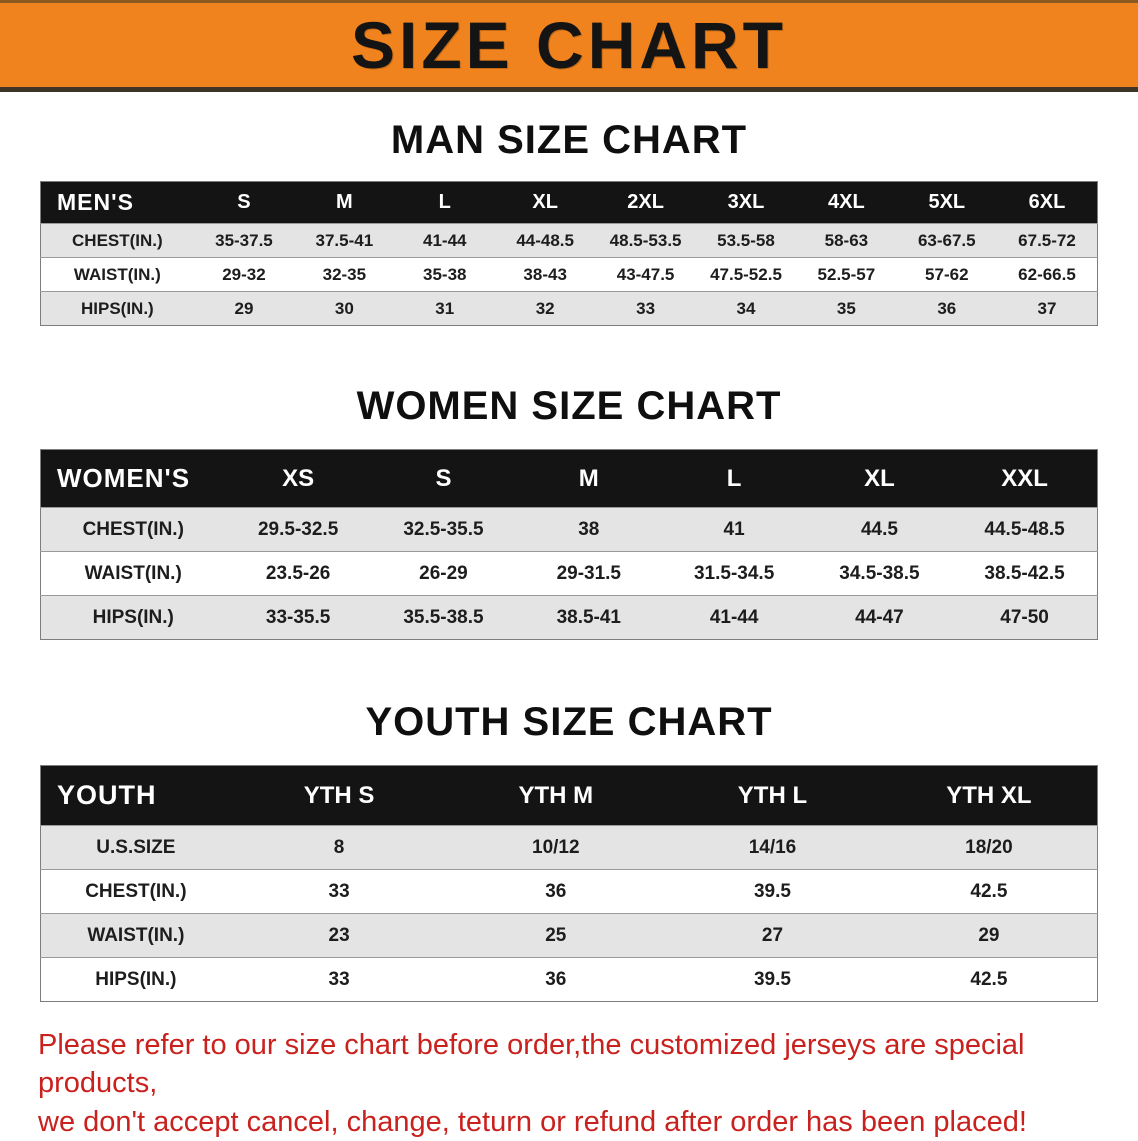  Describe the element at coordinates (589, 529) in the screenshot. I see `size-value-cell: 38` at that location.